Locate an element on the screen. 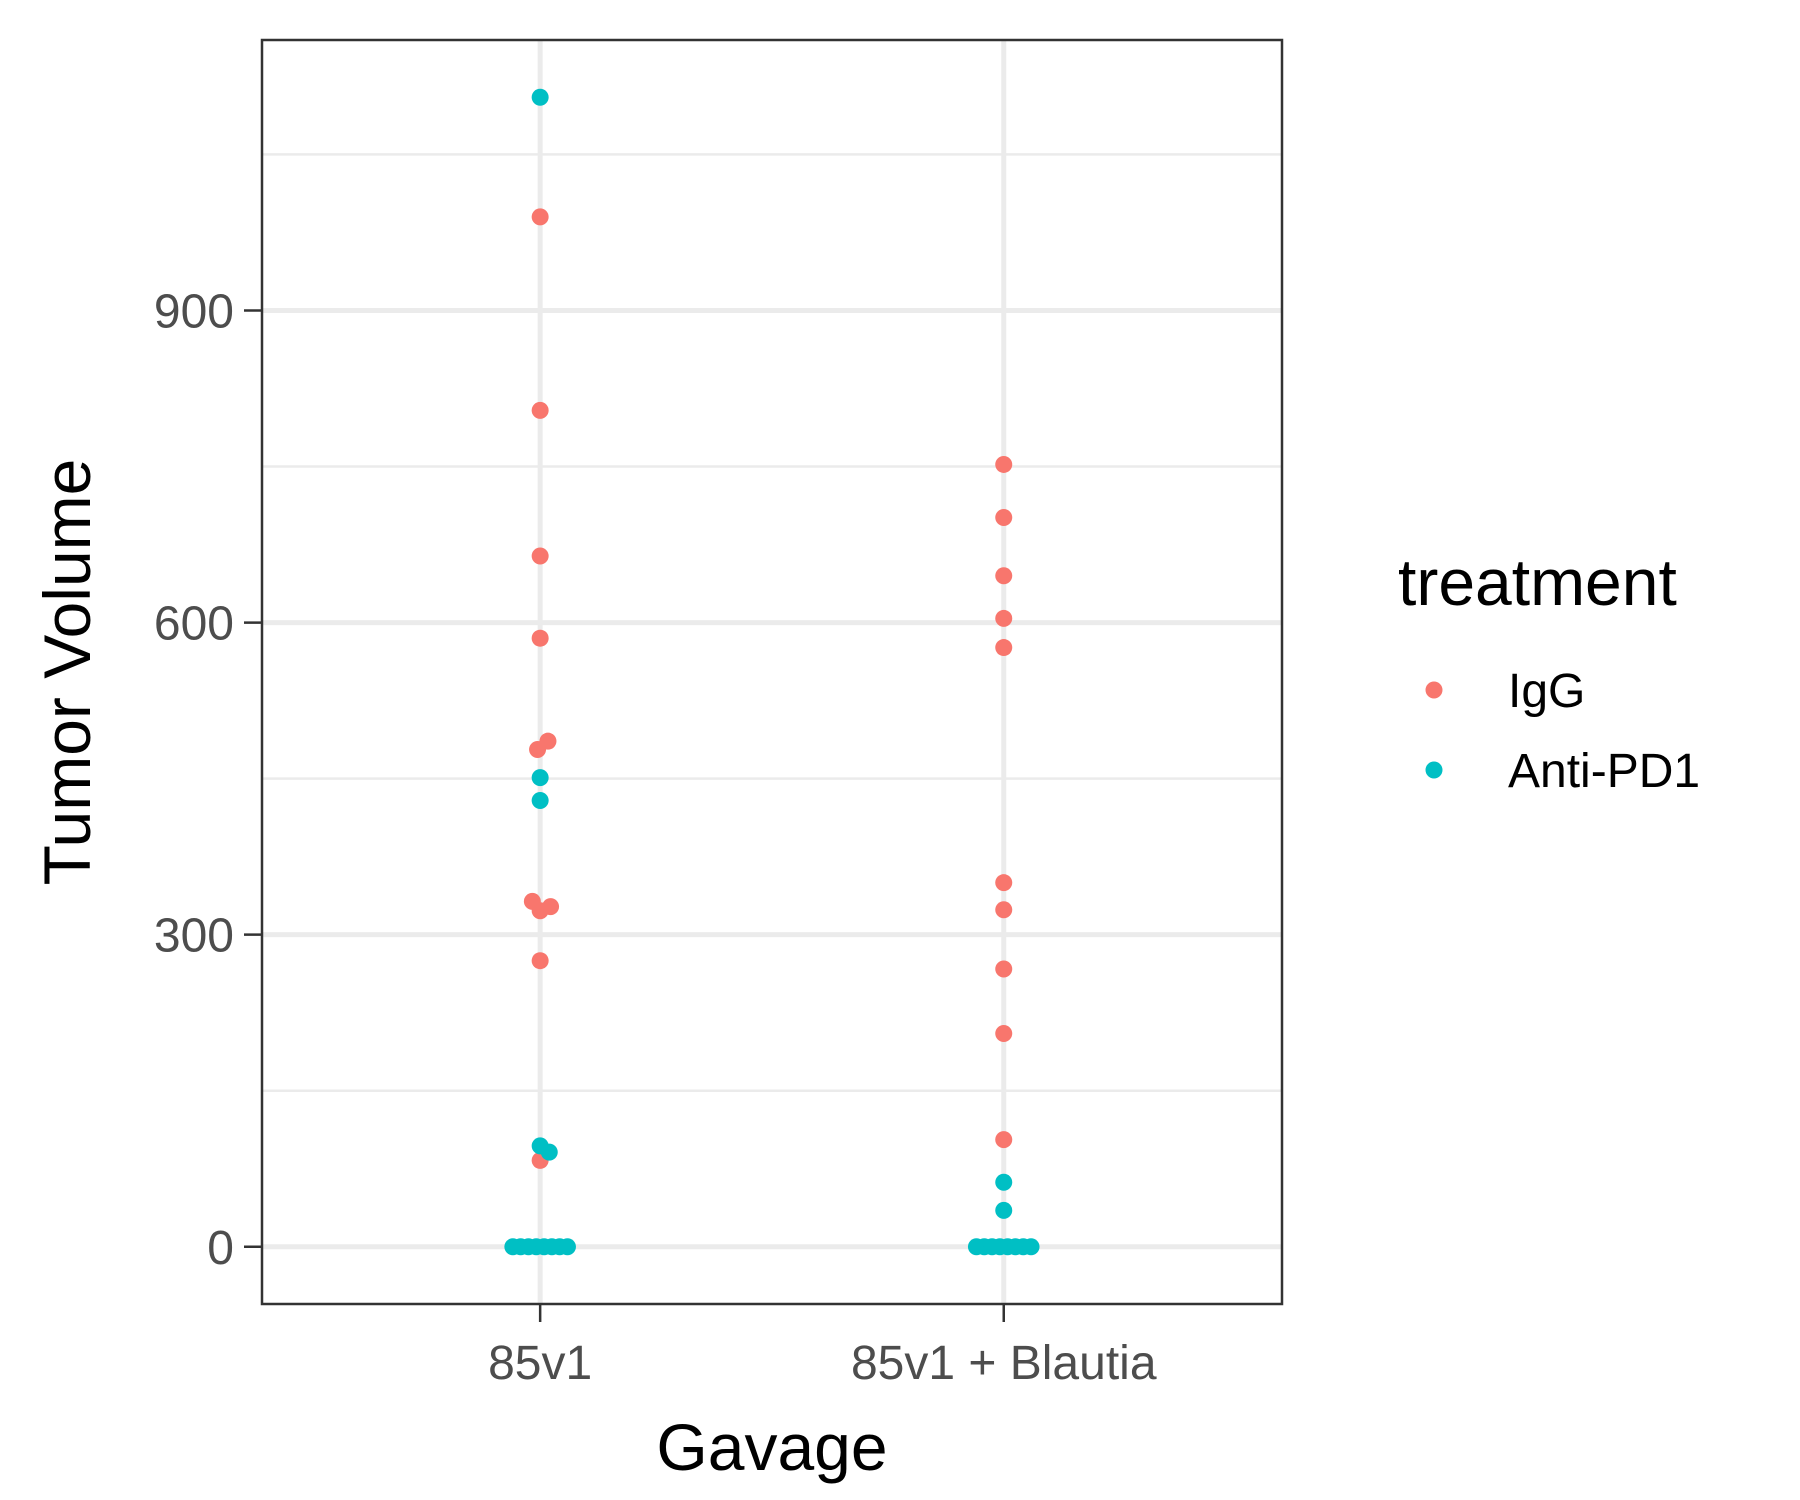 This screenshot has width=1800, height=1500. y-axis: 0 300 600 900 is located at coordinates (208, 780).